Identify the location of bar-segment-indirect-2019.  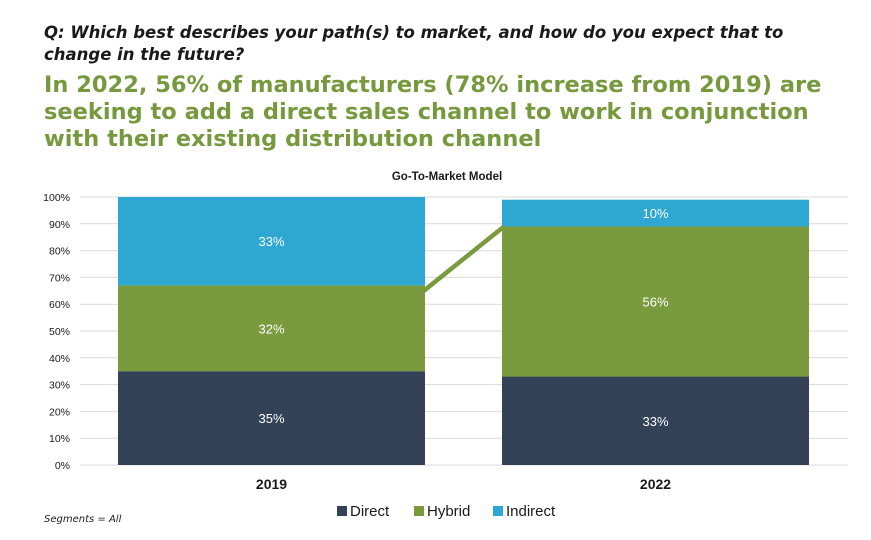
(271, 241).